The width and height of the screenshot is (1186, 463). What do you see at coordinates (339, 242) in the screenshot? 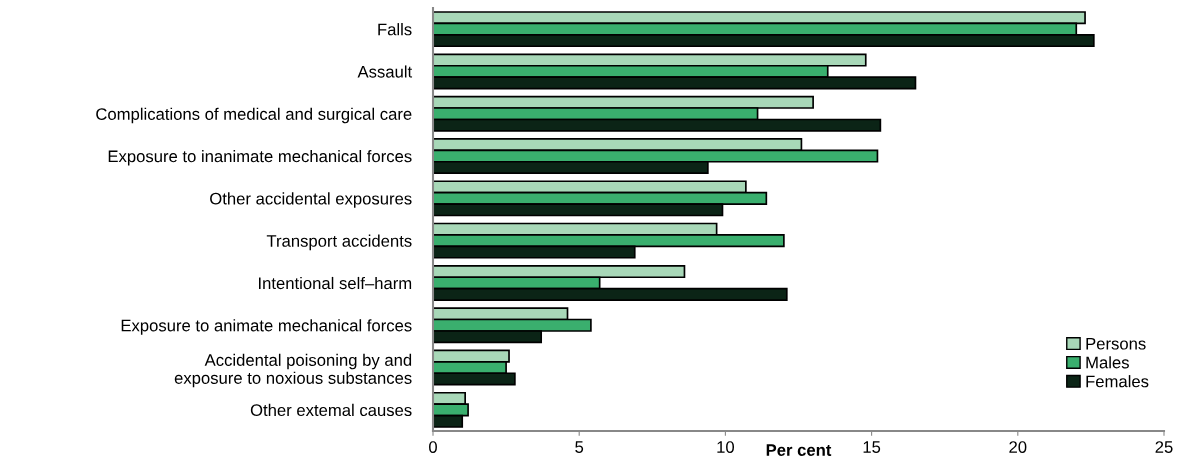
I see `y-tick-label: Transport accidents` at bounding box center [339, 242].